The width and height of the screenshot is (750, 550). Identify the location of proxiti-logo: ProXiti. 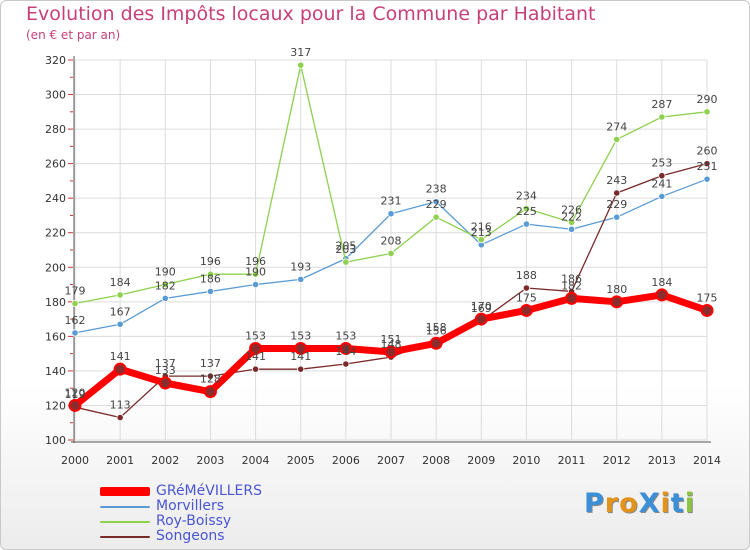
(639, 503).